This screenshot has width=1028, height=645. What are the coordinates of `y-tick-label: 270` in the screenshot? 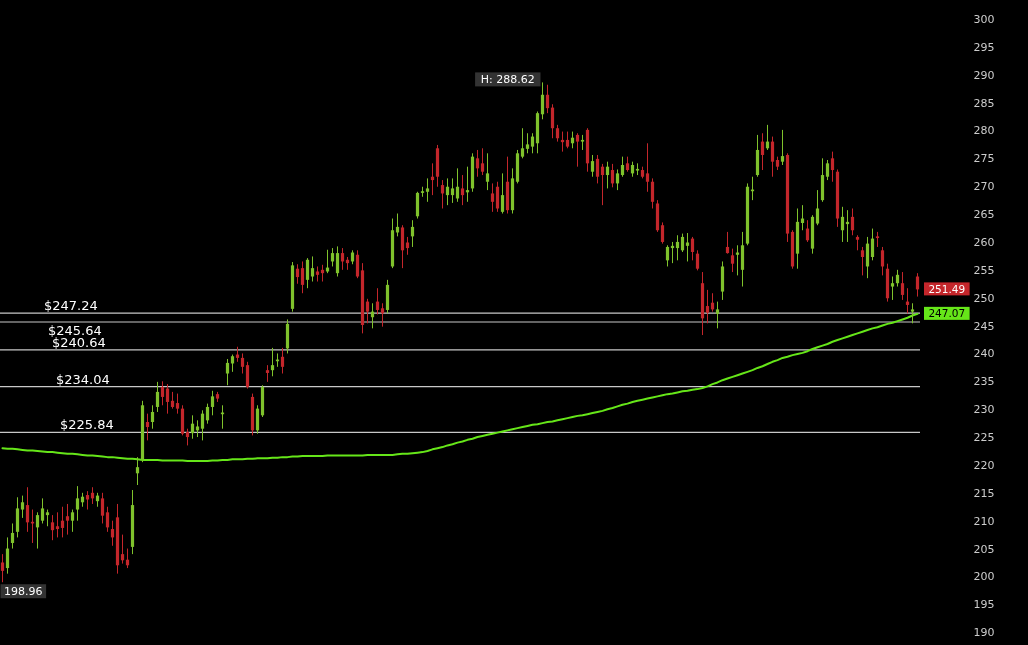 It's located at (984, 187).